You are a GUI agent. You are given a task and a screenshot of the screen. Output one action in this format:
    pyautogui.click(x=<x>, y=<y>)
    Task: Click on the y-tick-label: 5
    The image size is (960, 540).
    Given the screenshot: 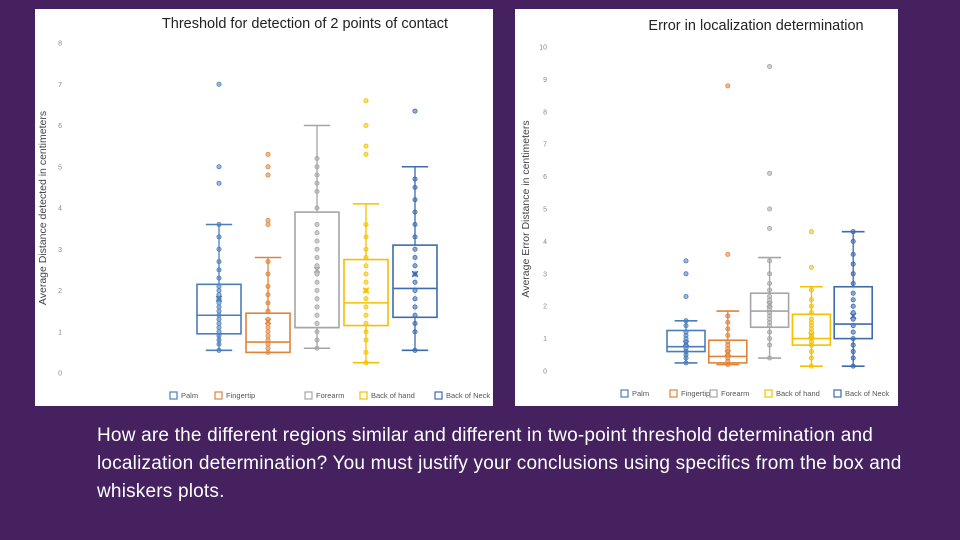 What is the action you would take?
    pyautogui.click(x=545, y=210)
    